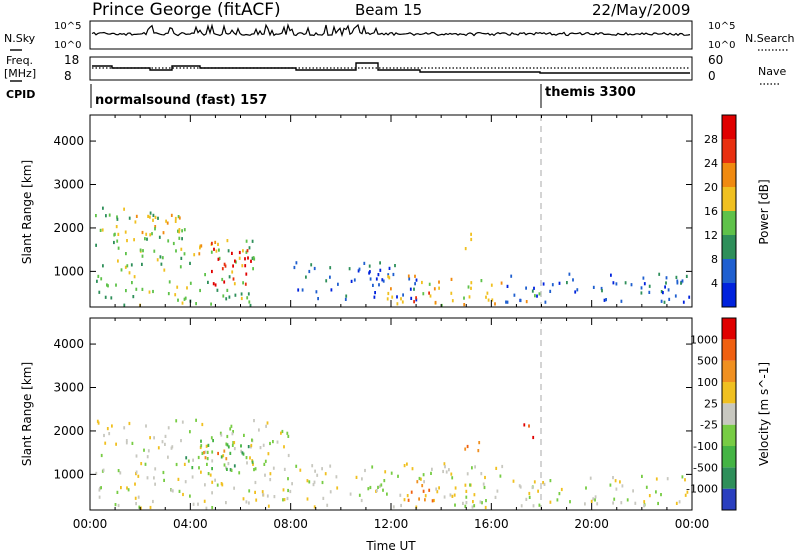 The width and height of the screenshot is (800, 554). Describe the element at coordinates (721, 26) in the screenshot. I see `nsearch-tick-high: 10^5` at that location.